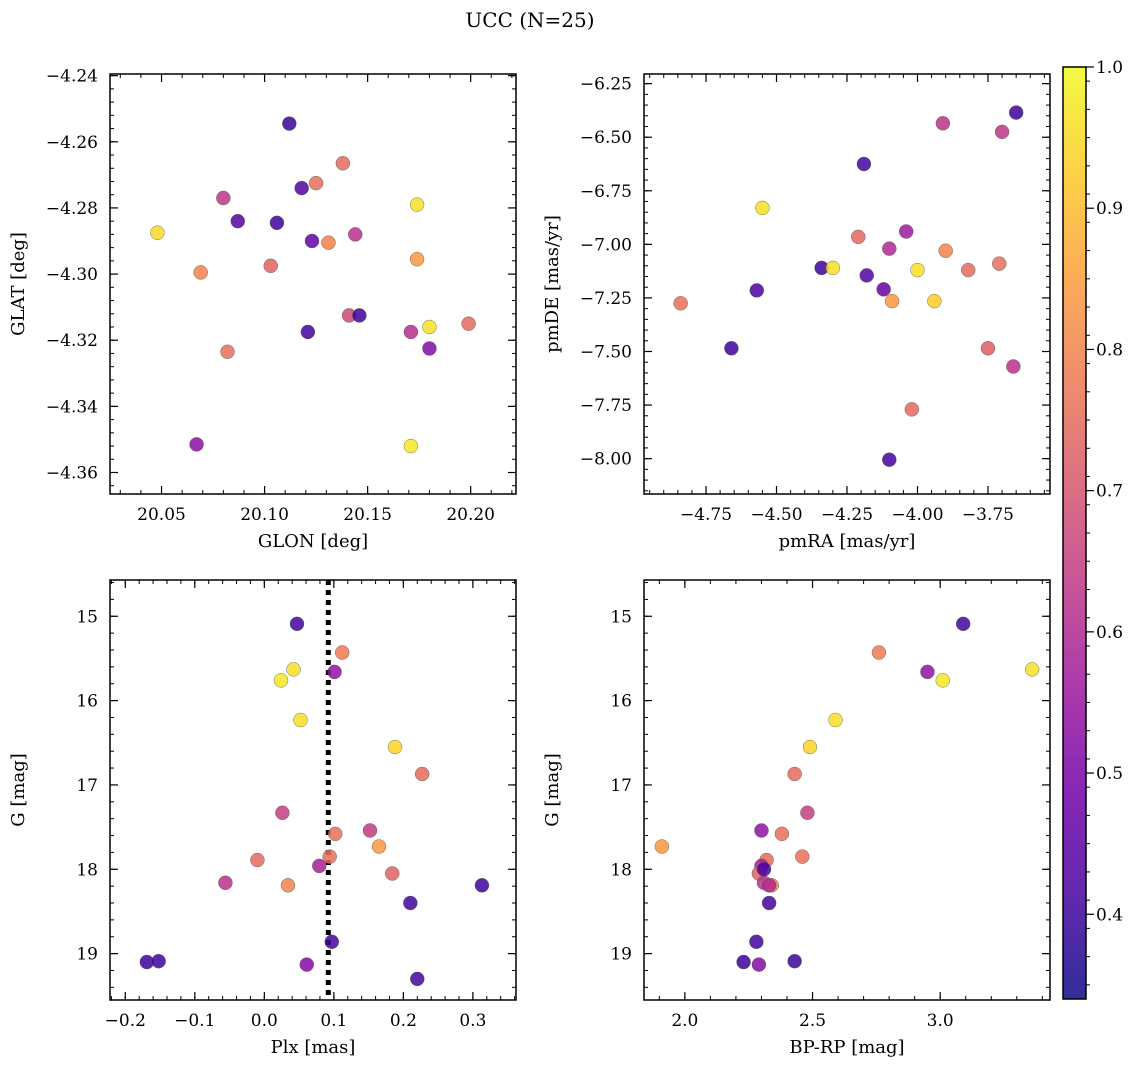  Describe the element at coordinates (1109, 633) in the screenshot. I see `colorbar-tick-label: 0.6` at that location.